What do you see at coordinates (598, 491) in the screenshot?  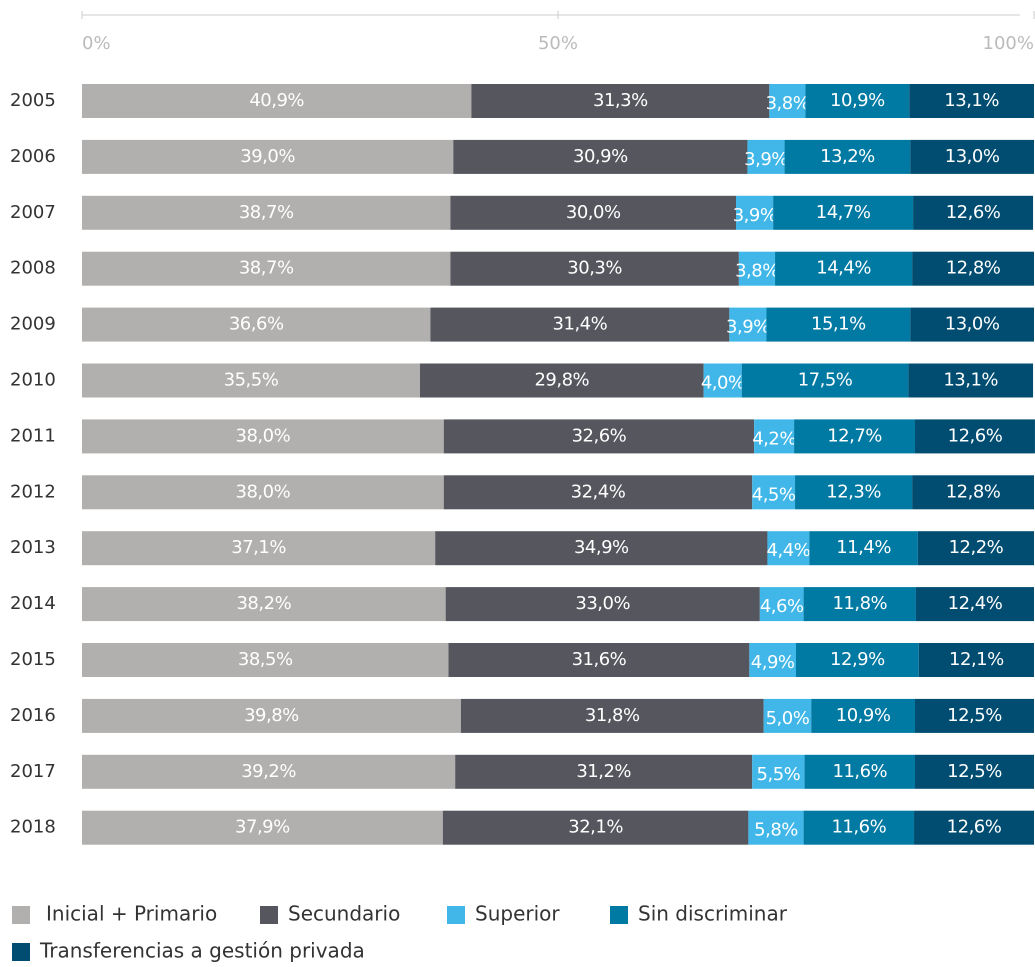 I see `data-label: 32,4%` at bounding box center [598, 491].